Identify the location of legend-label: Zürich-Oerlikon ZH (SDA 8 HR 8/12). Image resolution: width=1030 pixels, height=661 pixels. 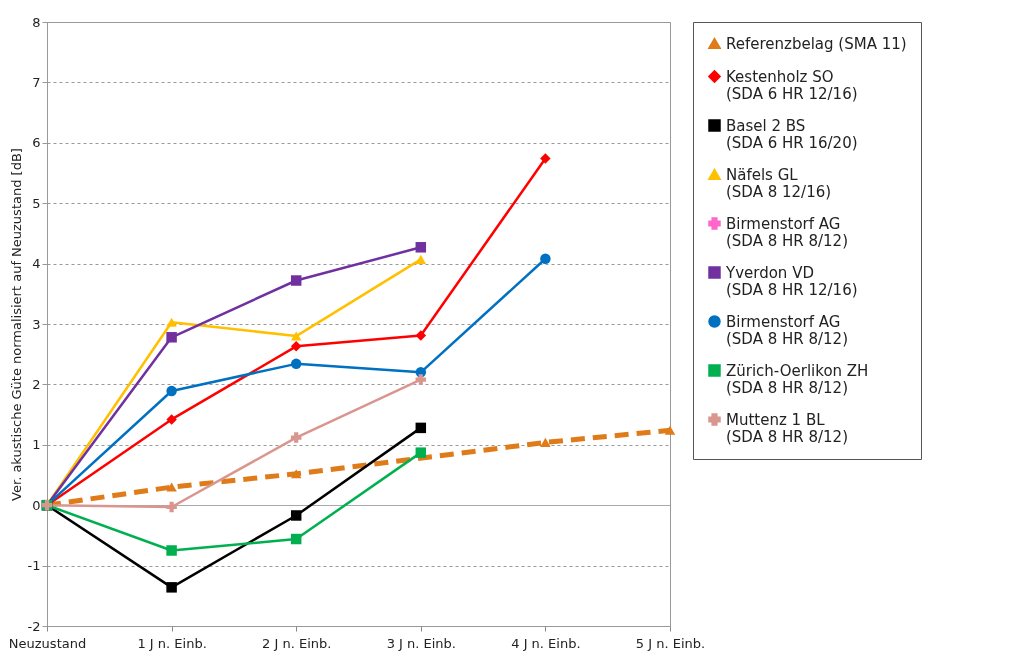
(797, 379).